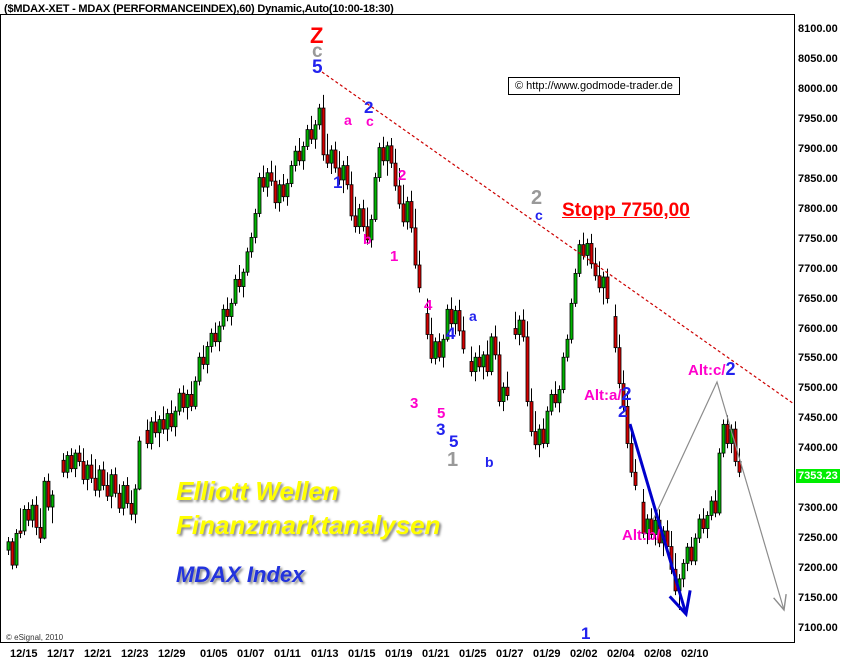 The image size is (843, 672). I want to click on time-tick-label: 02/04, so click(621, 654).